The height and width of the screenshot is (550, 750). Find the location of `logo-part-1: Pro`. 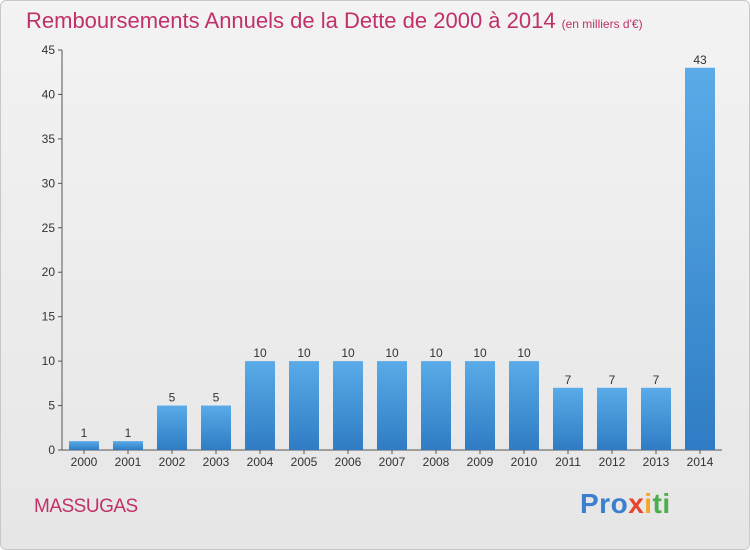

logo-part-1: Pro is located at coordinates (604, 503).